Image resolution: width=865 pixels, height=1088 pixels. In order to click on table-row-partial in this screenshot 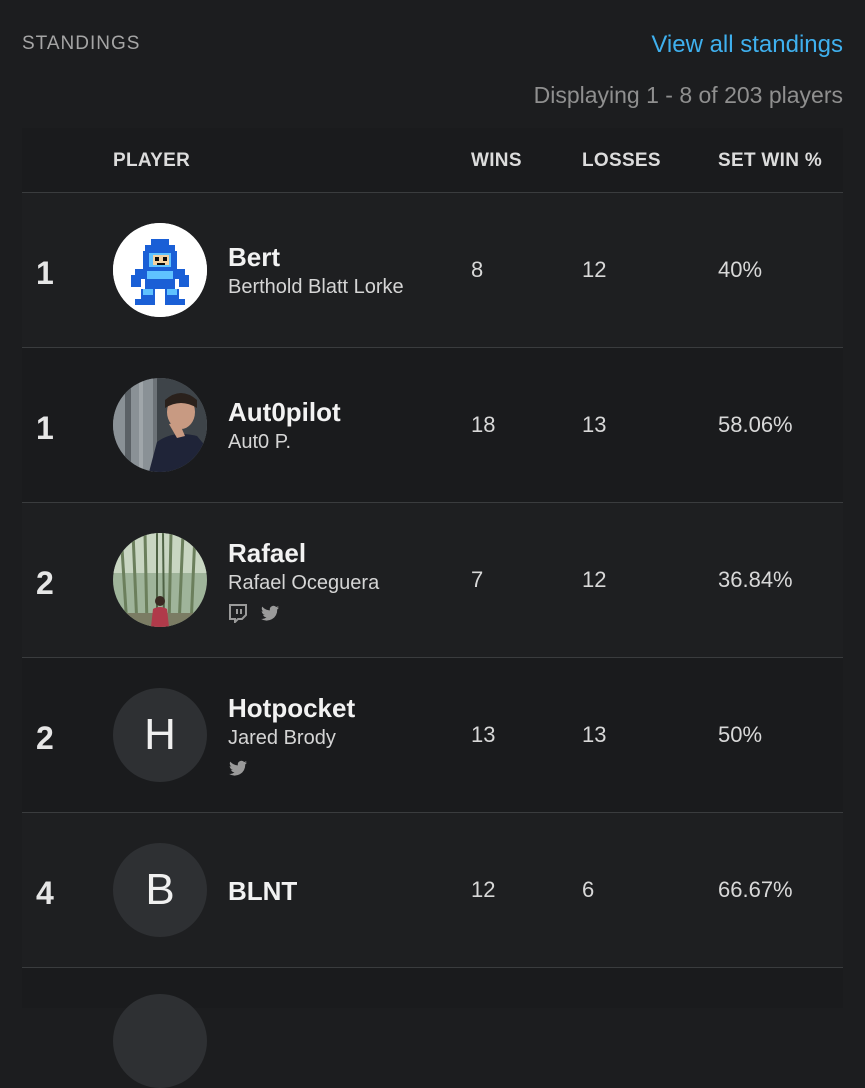, I will do `click(432, 1028)`.